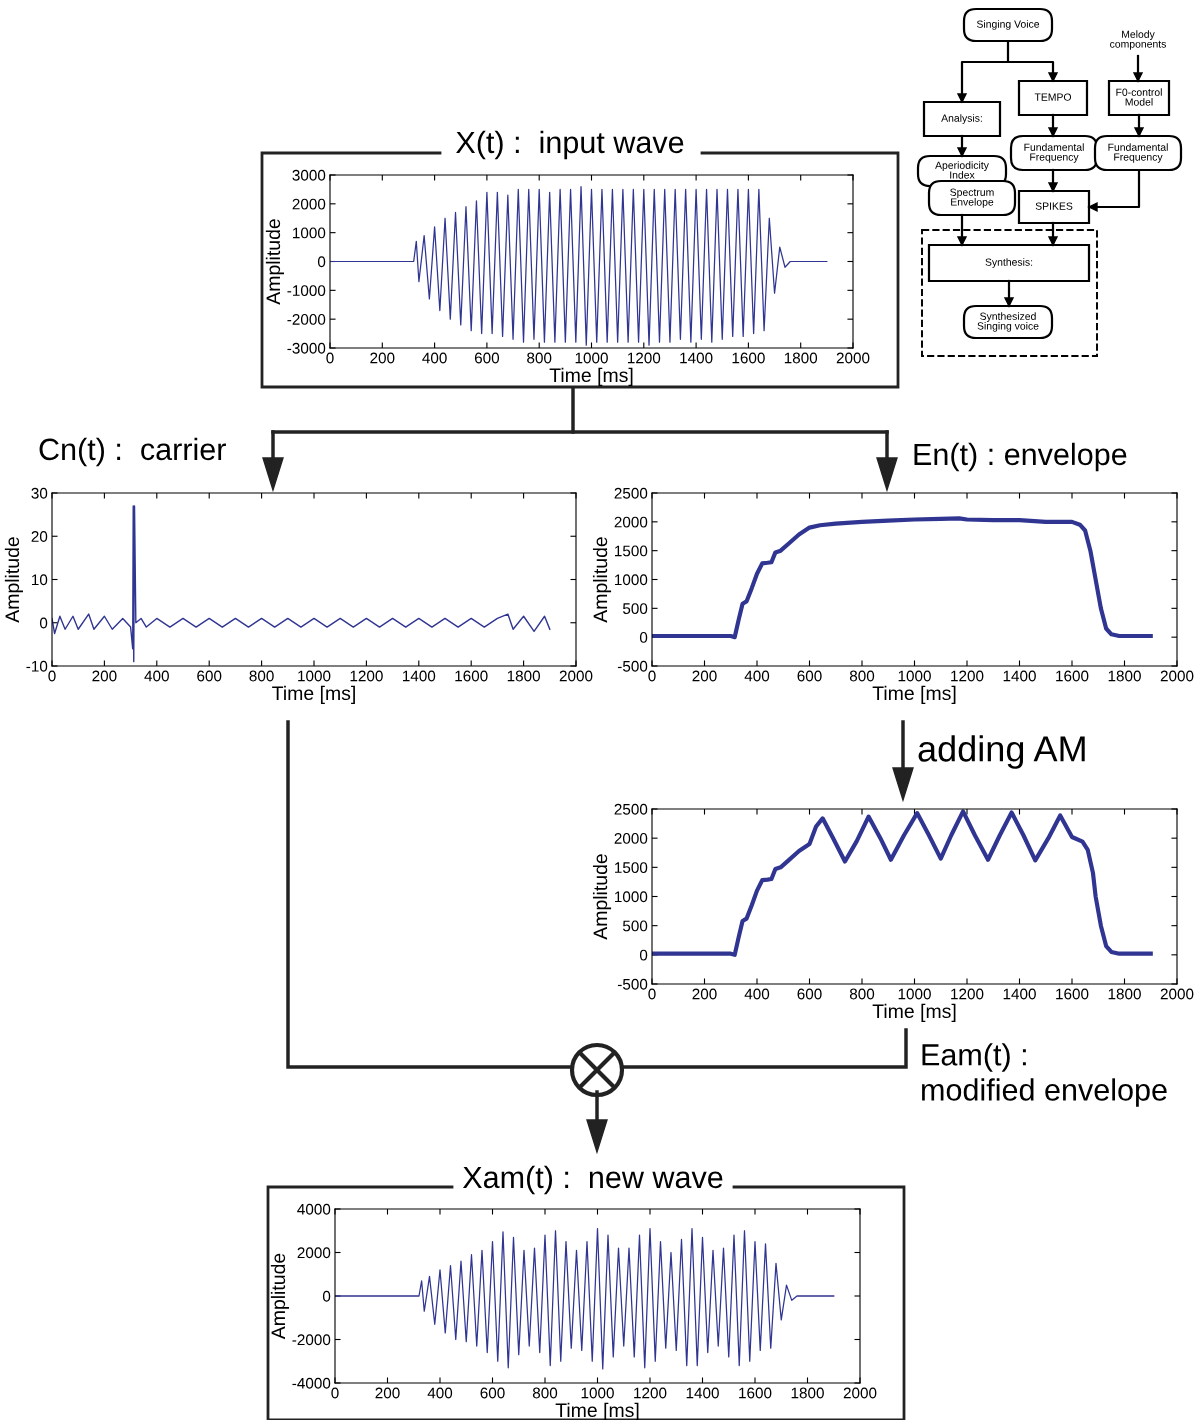 This screenshot has height=1420, width=1202. I want to click on text: Synthesis:, so click(1009, 263).